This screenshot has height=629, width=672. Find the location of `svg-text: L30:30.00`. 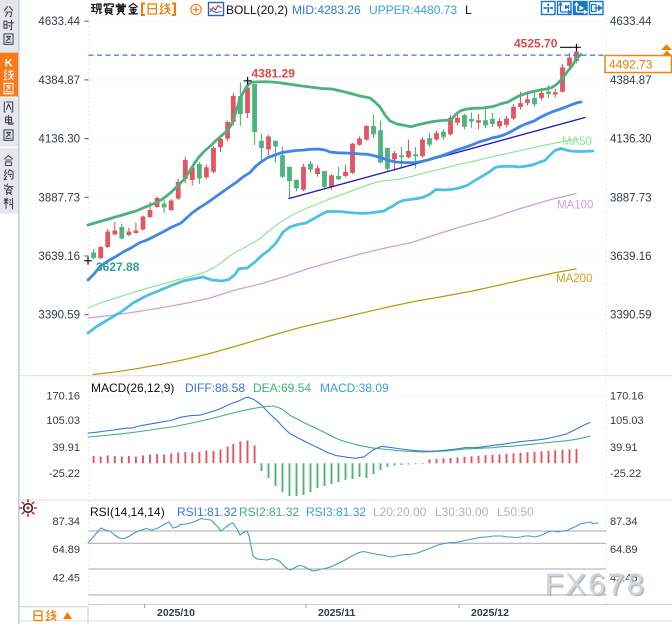

svg-text: L30:30.00 is located at coordinates (462, 512).